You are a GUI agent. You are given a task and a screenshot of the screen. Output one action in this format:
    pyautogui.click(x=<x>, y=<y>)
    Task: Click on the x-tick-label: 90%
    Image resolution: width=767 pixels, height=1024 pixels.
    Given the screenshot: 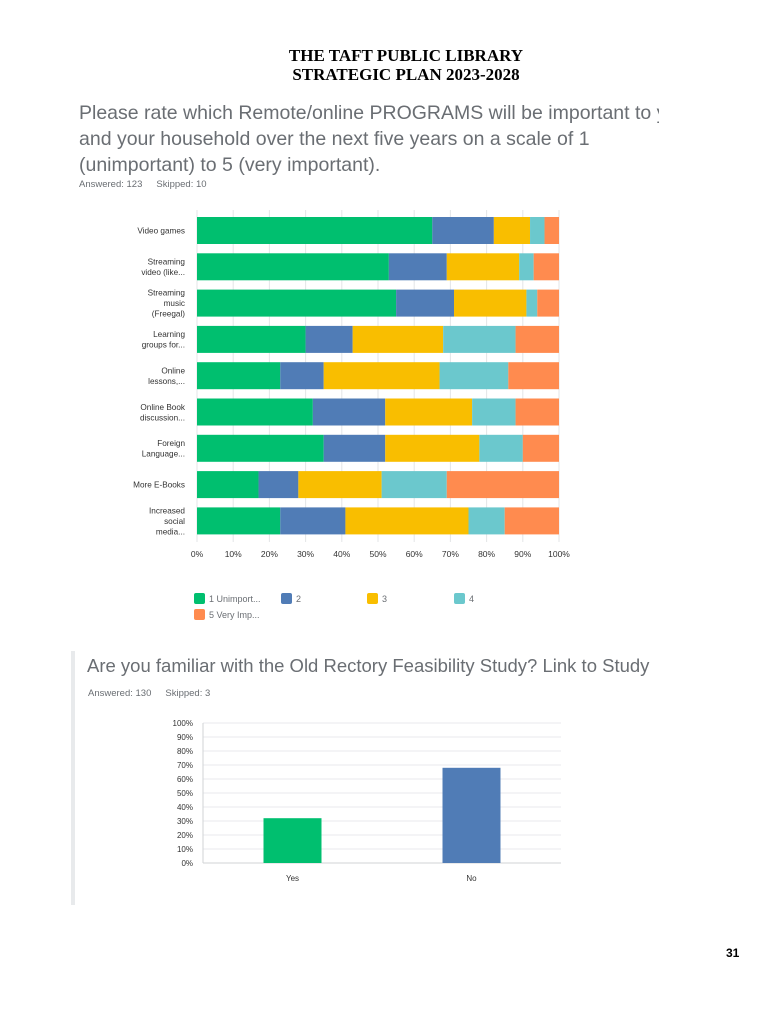 What is the action you would take?
    pyautogui.click(x=522, y=554)
    